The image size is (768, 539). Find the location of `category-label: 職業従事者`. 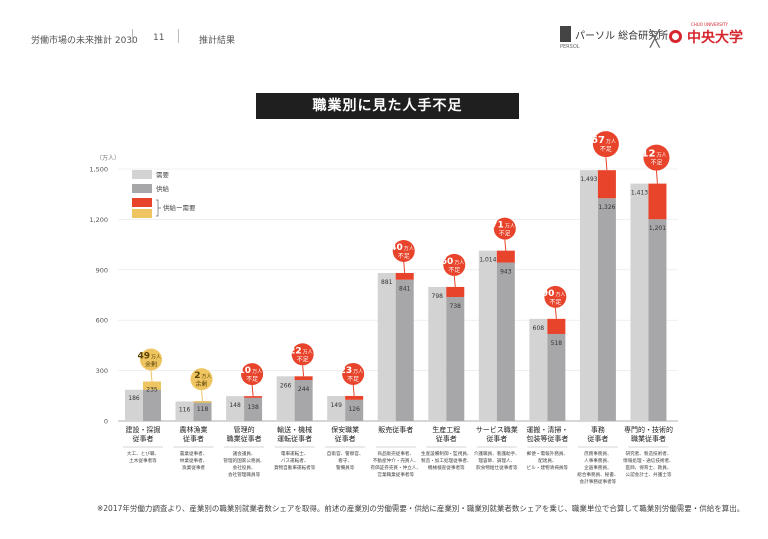

category-label: 職業従事者 is located at coordinates (244, 438).